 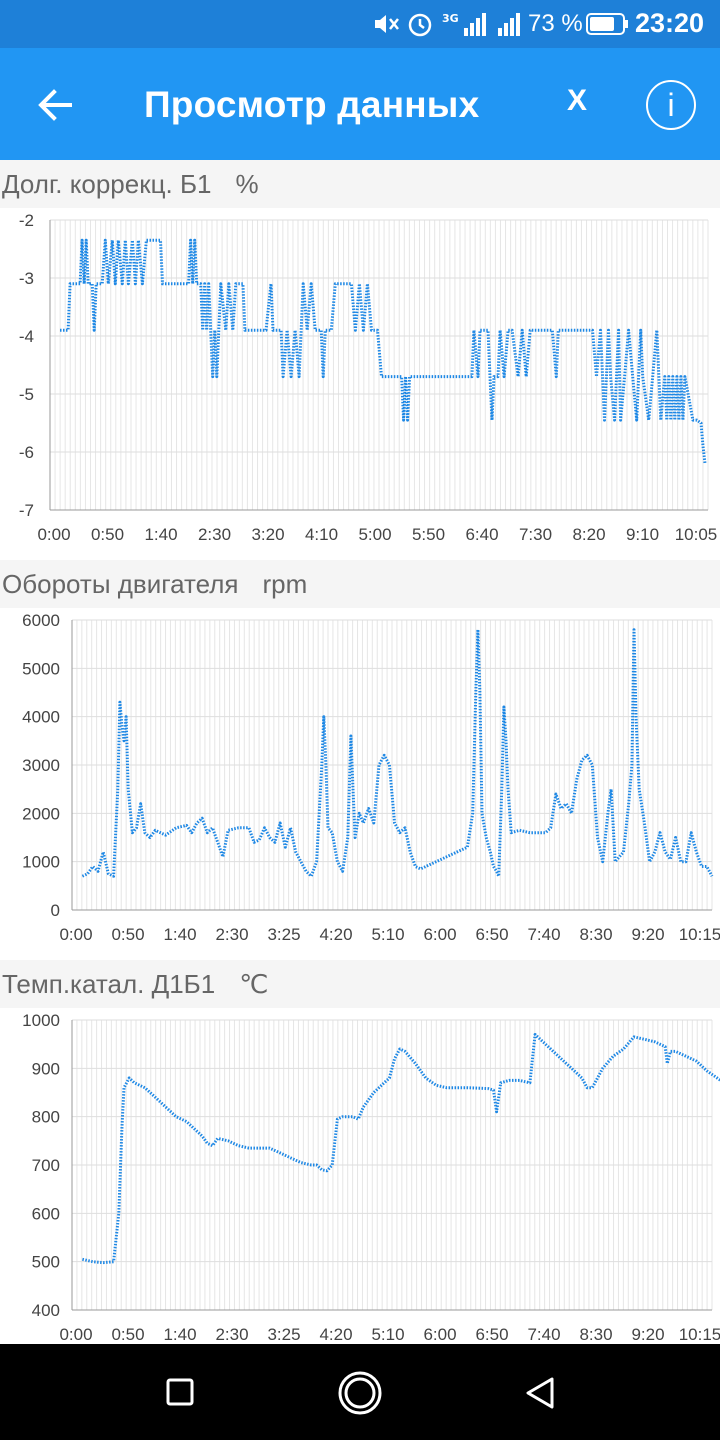 What do you see at coordinates (247, 184) in the screenshot?
I see `chart-unit: %` at bounding box center [247, 184].